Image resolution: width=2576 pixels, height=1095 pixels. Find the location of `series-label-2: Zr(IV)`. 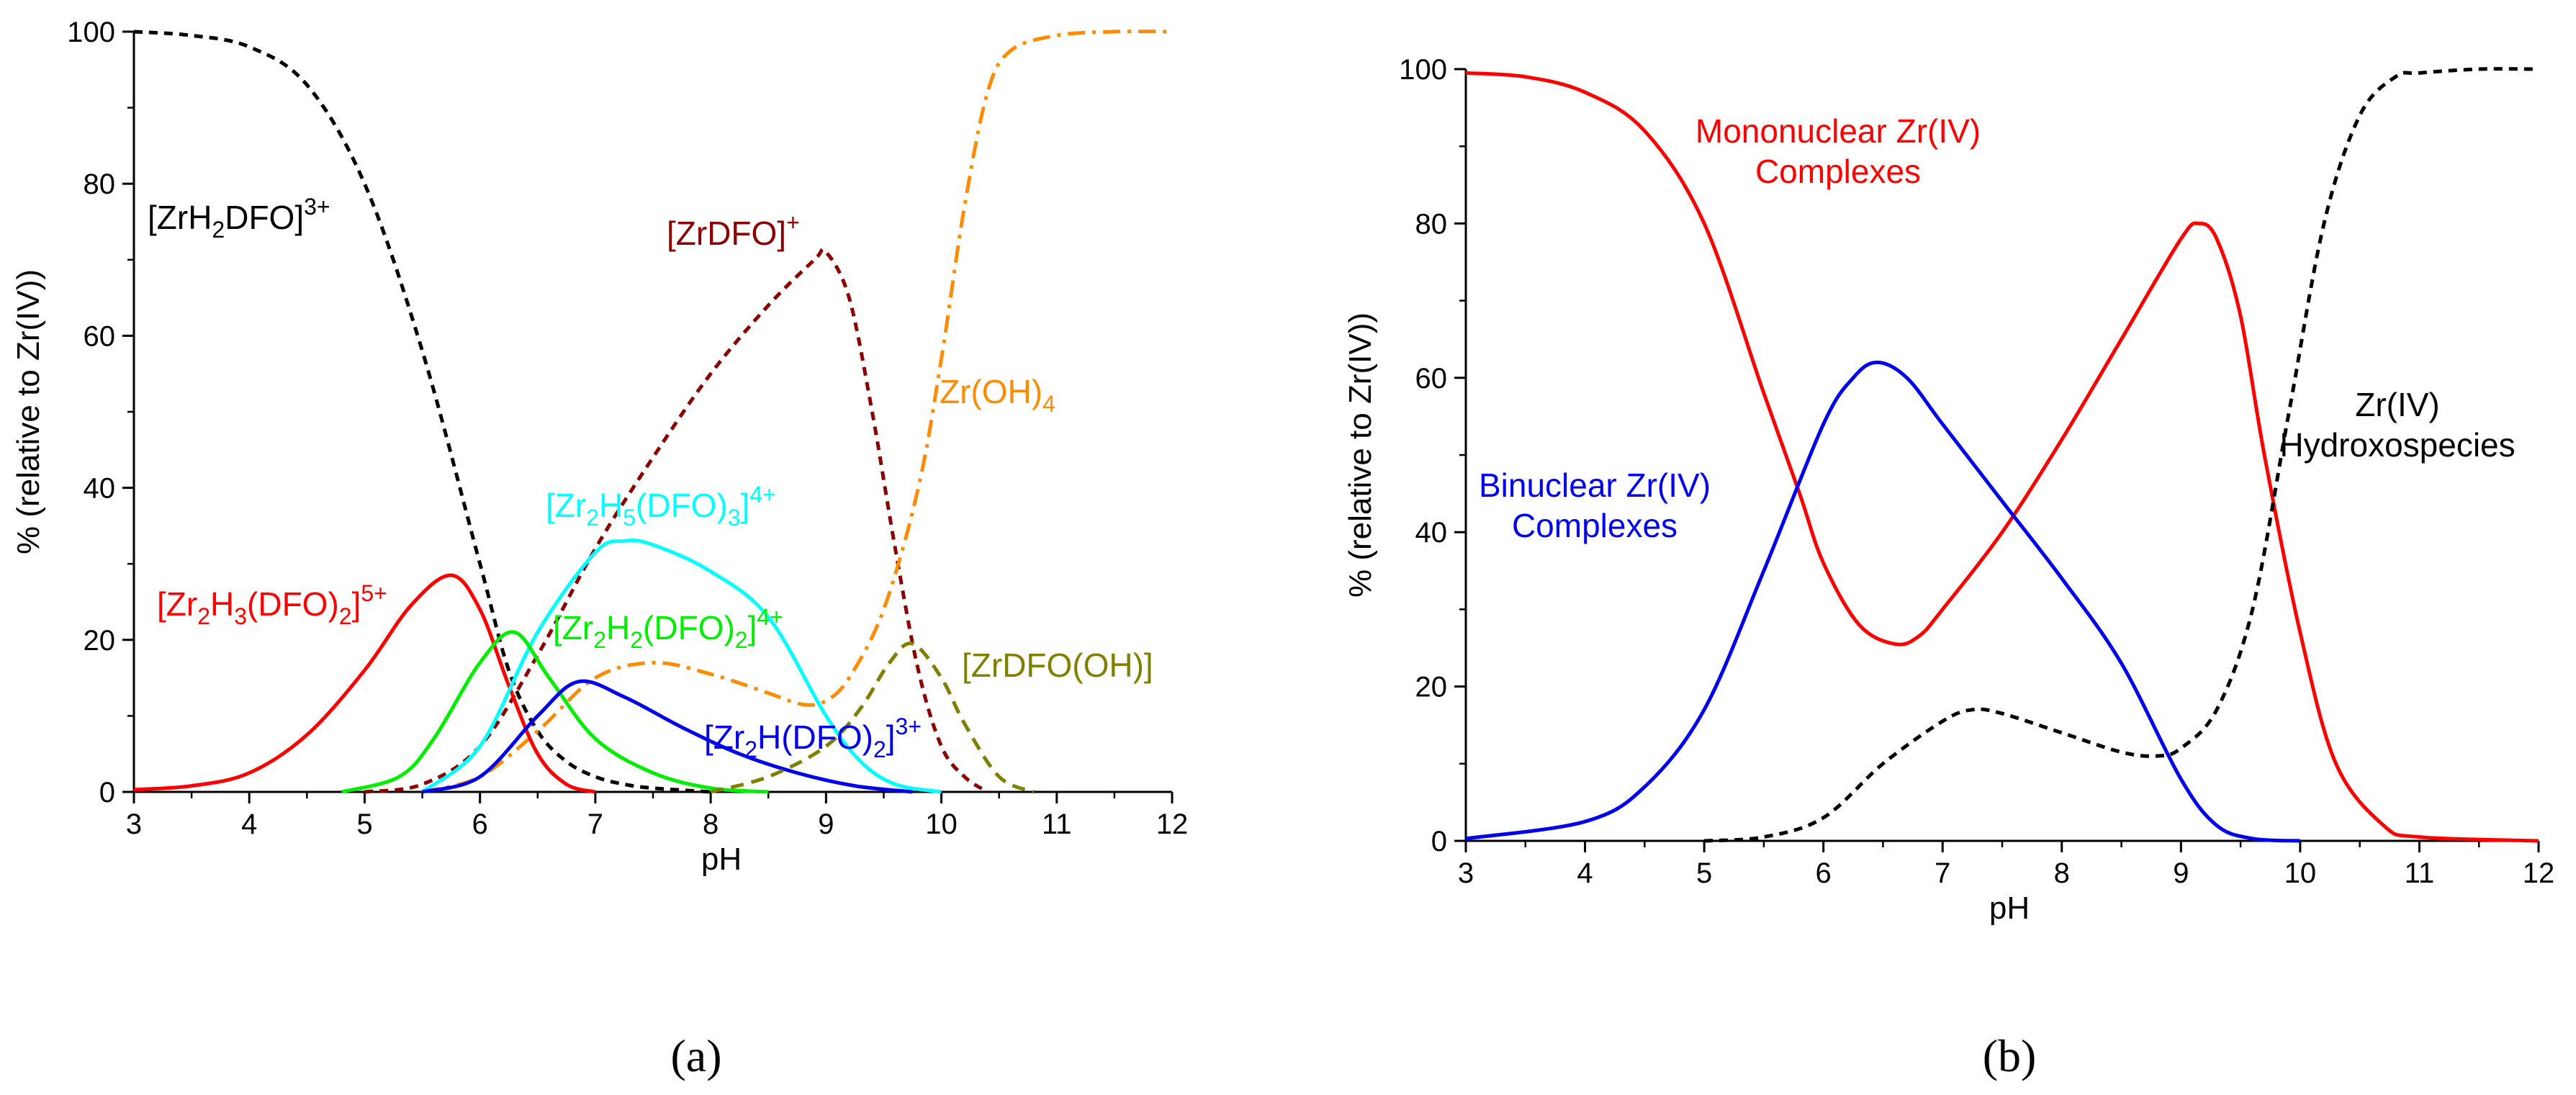

series-label-2: Zr(IV) is located at coordinates (2397, 404).